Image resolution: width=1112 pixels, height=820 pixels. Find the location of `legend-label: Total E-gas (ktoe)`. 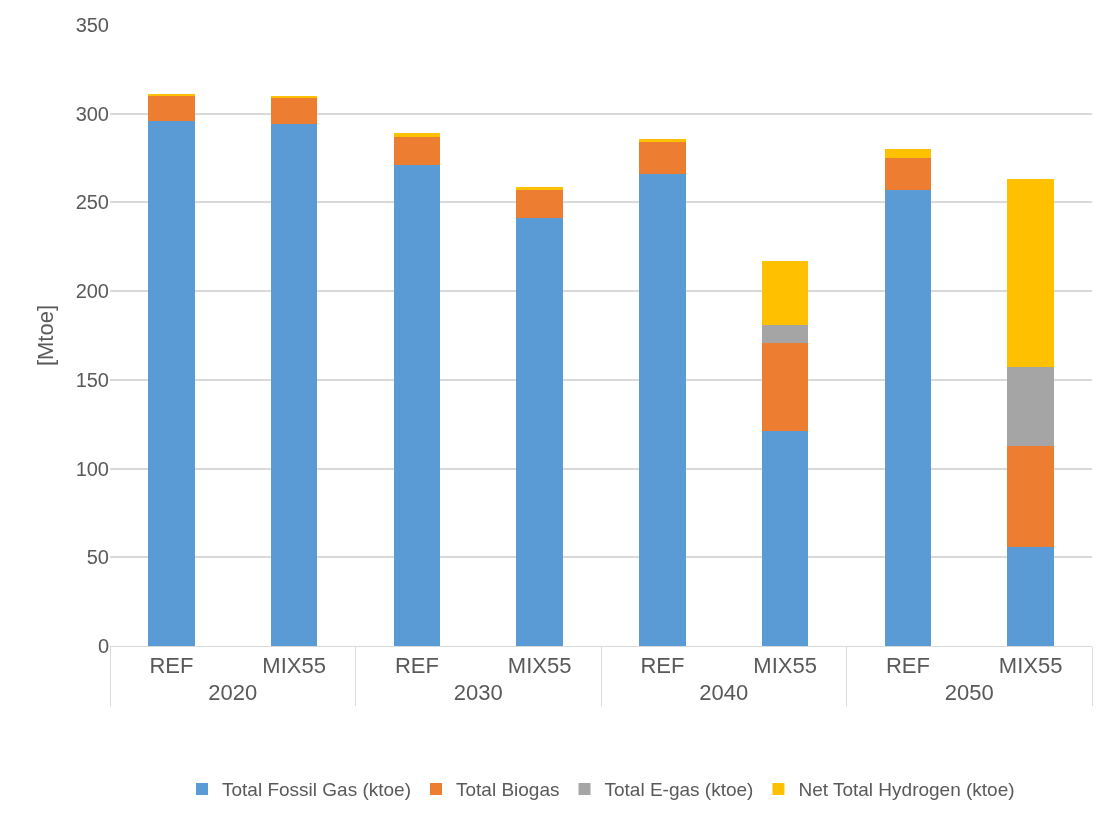

legend-label: Total E-gas (ktoe) is located at coordinates (679, 790).